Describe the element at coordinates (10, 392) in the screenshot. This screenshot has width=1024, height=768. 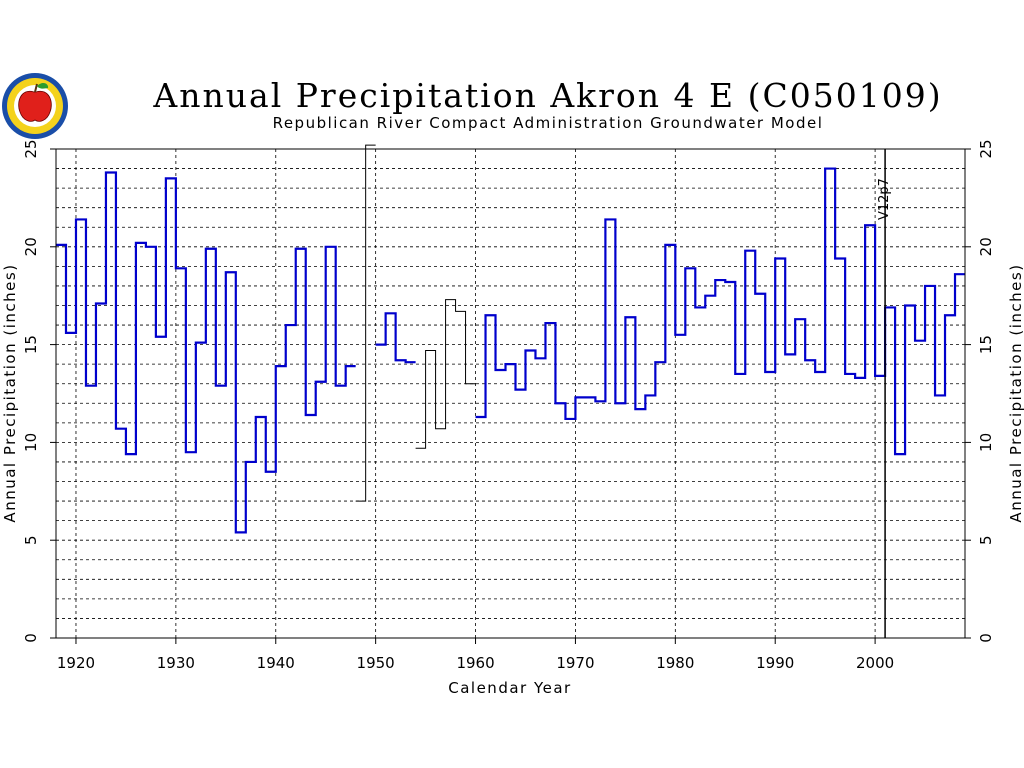
I see `y-axis-label-left: Annual Precipitation (inches)` at that location.